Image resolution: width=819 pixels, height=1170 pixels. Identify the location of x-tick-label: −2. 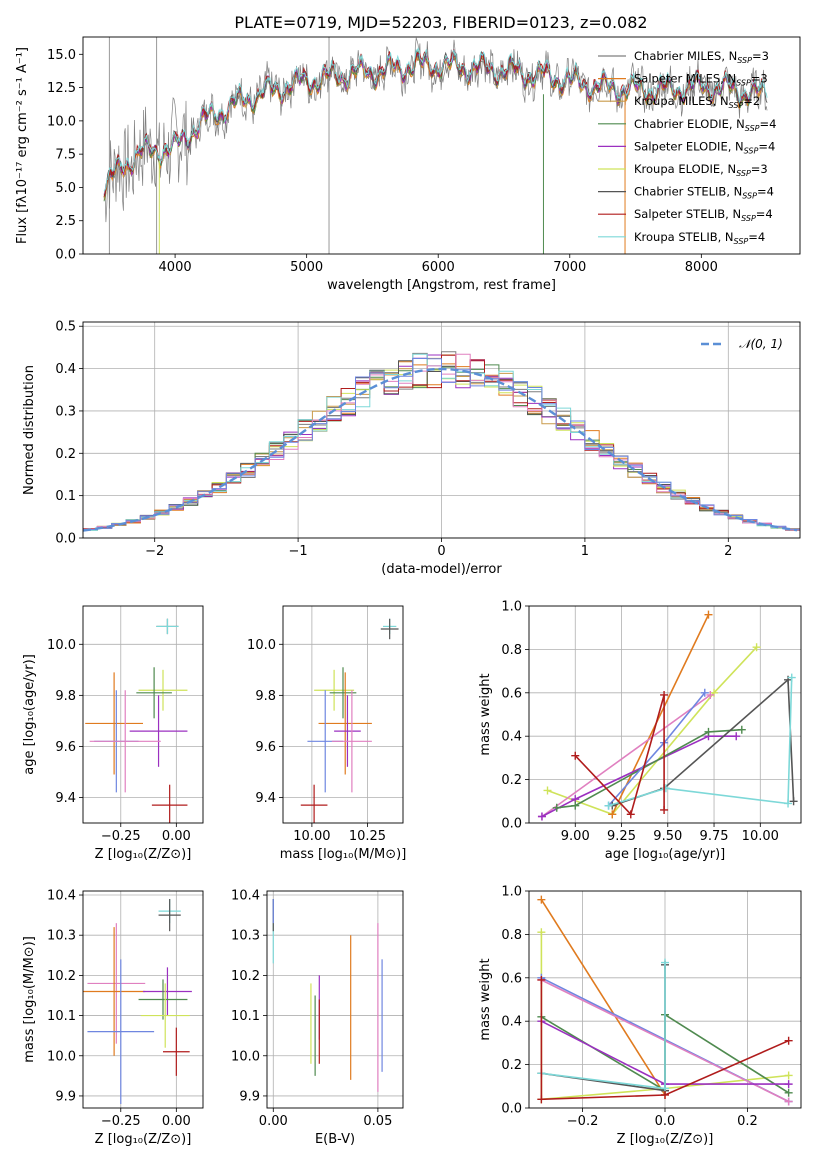
(154, 551).